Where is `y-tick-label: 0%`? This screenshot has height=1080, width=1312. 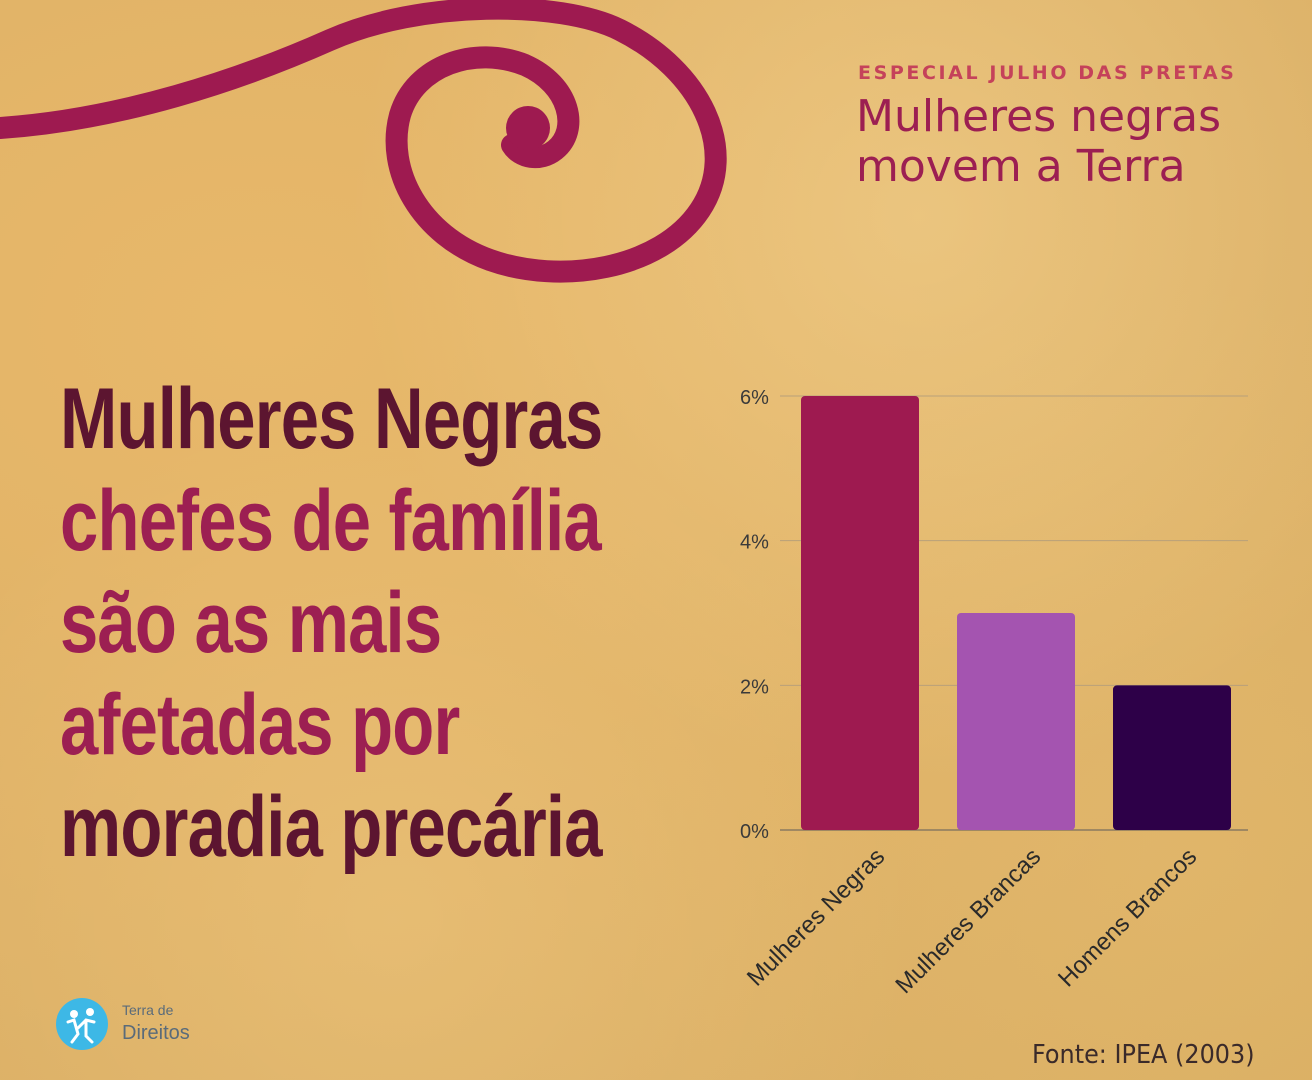
y-tick-label: 0% is located at coordinates (754, 832).